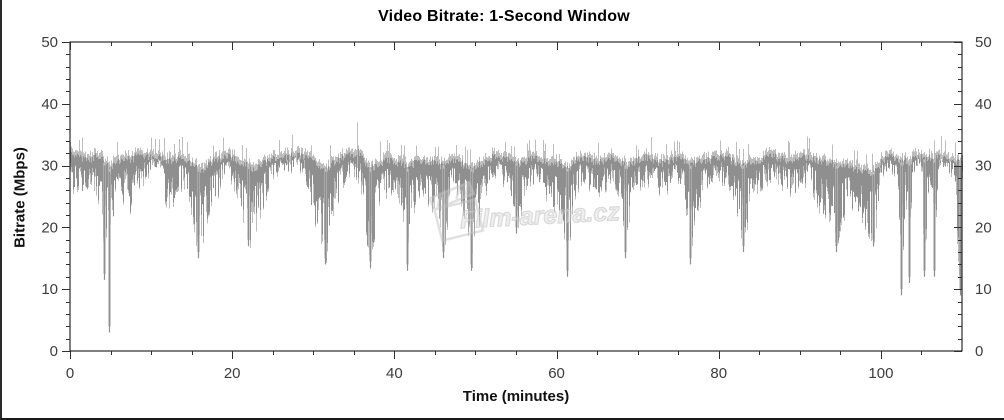 This screenshot has height=420, width=1004. I want to click on y-tick-label-right: 20, so click(983, 227).